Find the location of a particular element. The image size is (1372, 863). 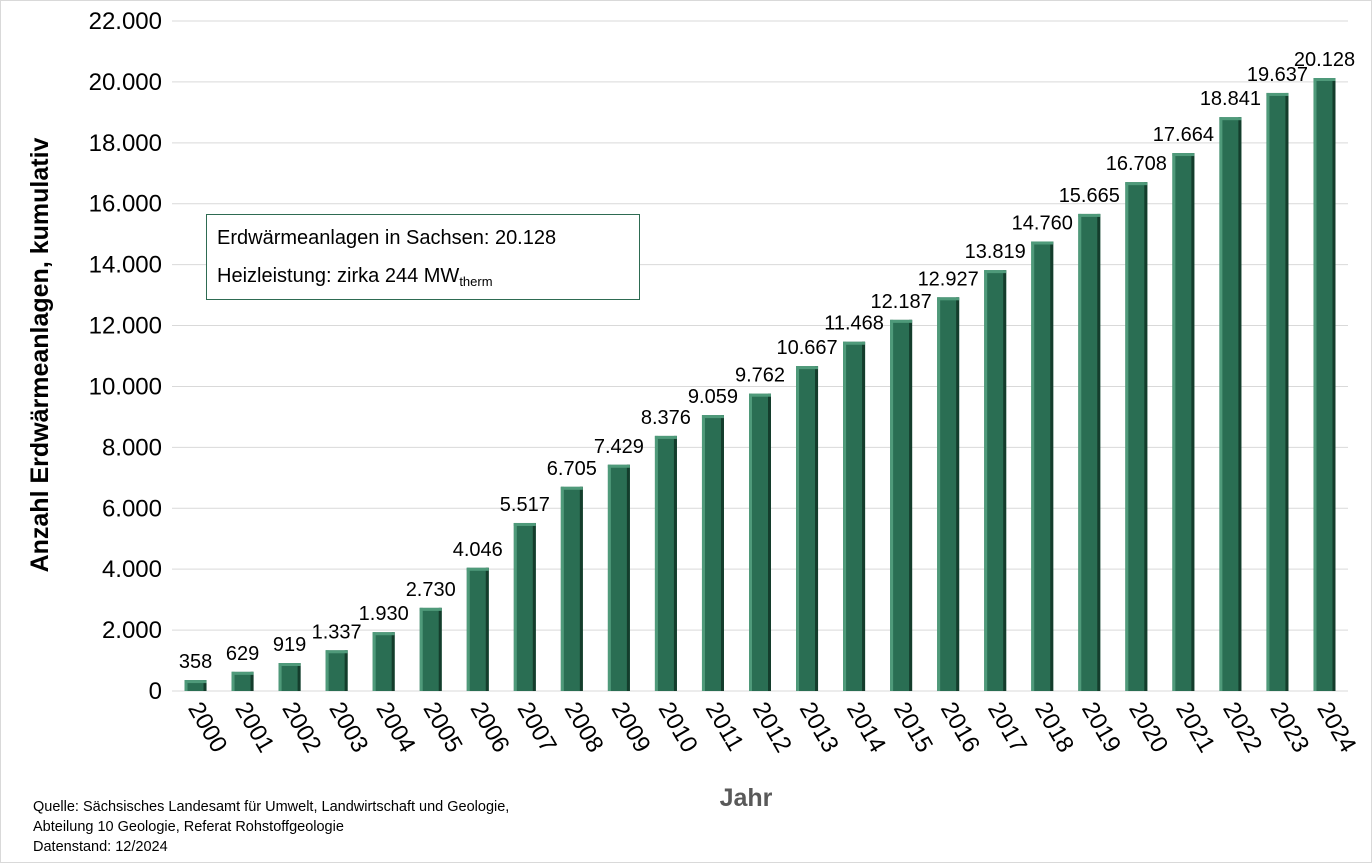

data-label: 8.376 is located at coordinates (666, 418).